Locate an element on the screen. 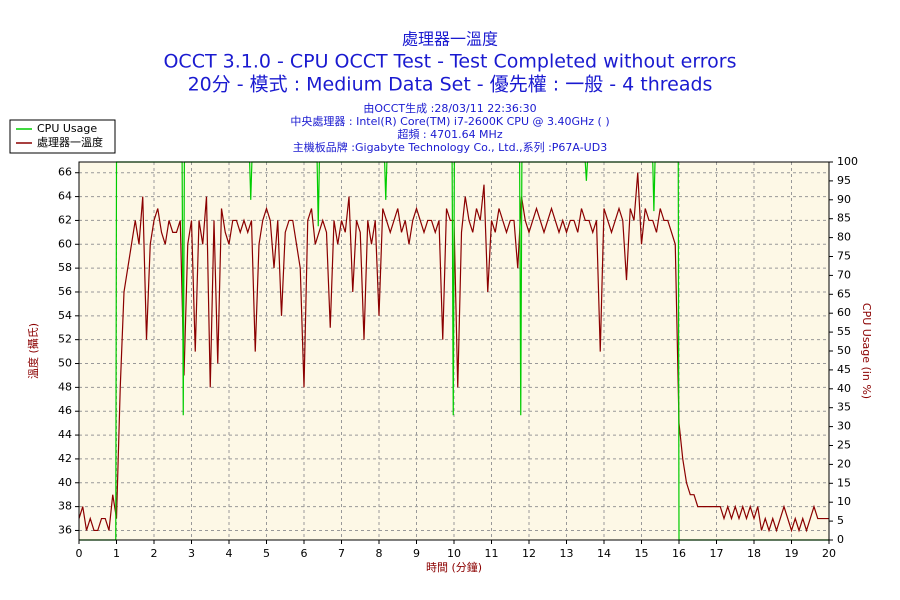 The width and height of the screenshot is (900, 600). x-tick-label: 20 is located at coordinates (829, 553).